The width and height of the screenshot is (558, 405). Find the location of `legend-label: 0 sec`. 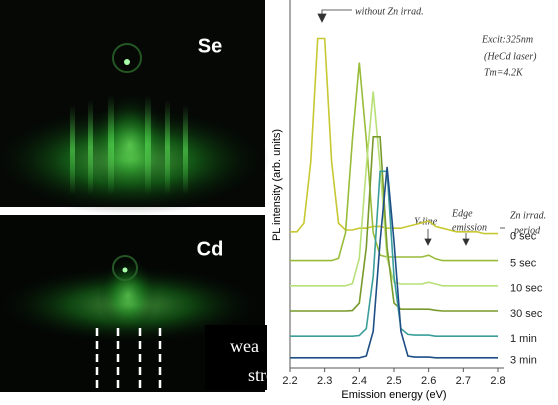

legend-label: 0 sec is located at coordinates (523, 237).